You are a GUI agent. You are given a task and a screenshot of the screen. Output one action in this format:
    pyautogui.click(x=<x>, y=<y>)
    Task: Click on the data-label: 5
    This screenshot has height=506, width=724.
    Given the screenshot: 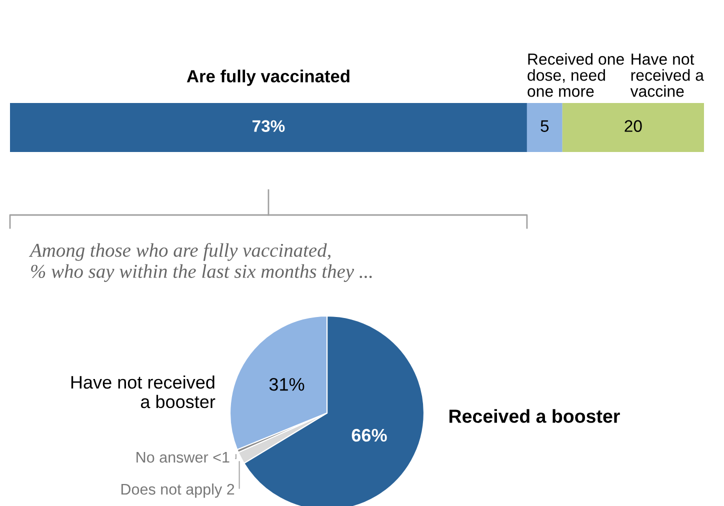 What is the action you would take?
    pyautogui.click(x=544, y=126)
    